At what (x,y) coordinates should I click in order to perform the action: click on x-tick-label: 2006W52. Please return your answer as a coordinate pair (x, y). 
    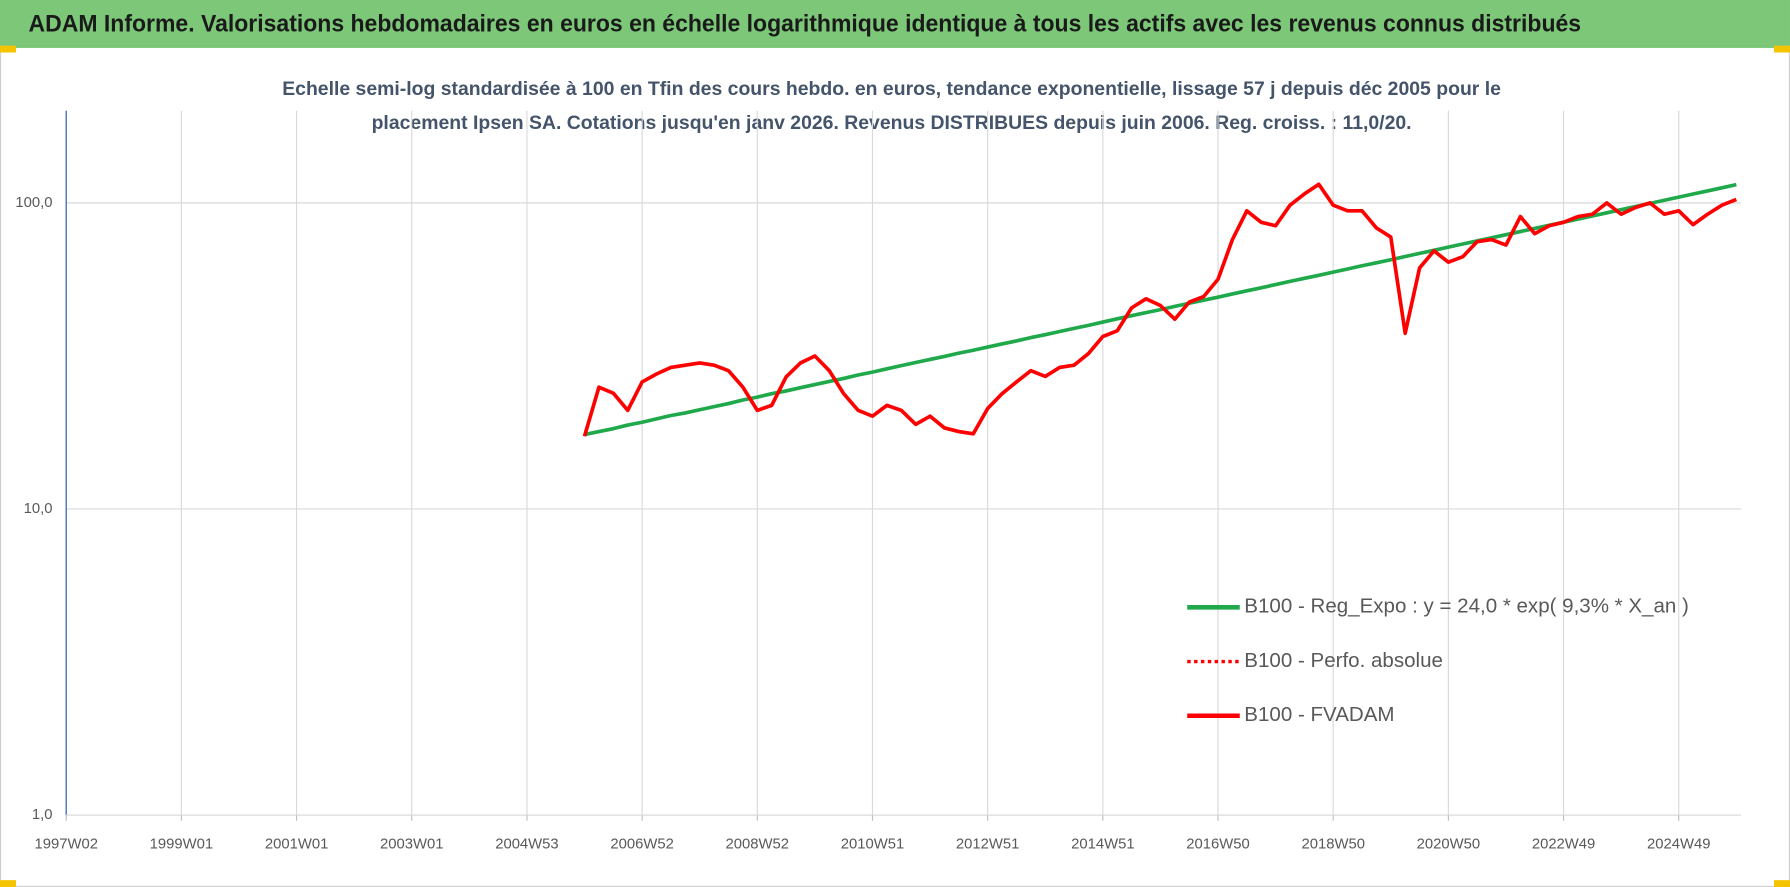
    Looking at the image, I should click on (641, 845).